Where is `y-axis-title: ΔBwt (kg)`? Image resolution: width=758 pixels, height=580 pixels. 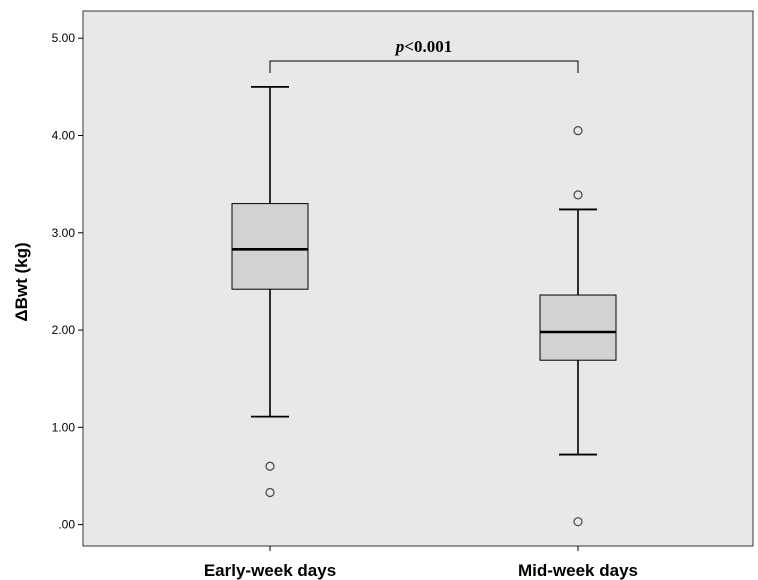
y-axis-title: ΔBwt (kg) is located at coordinates (21, 281).